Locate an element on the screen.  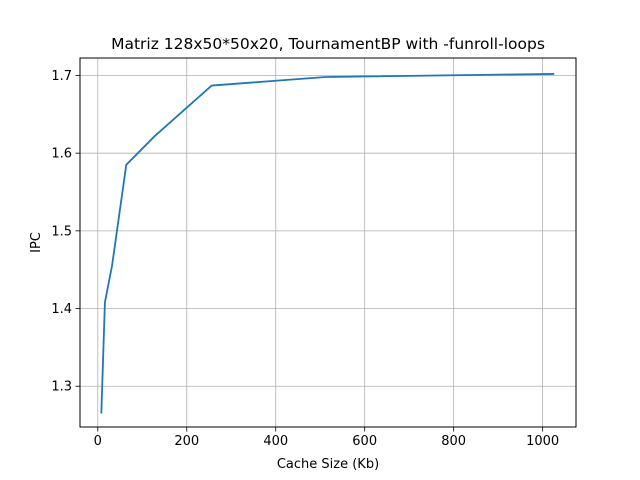
x-tick-label: 200 is located at coordinates (186, 441).